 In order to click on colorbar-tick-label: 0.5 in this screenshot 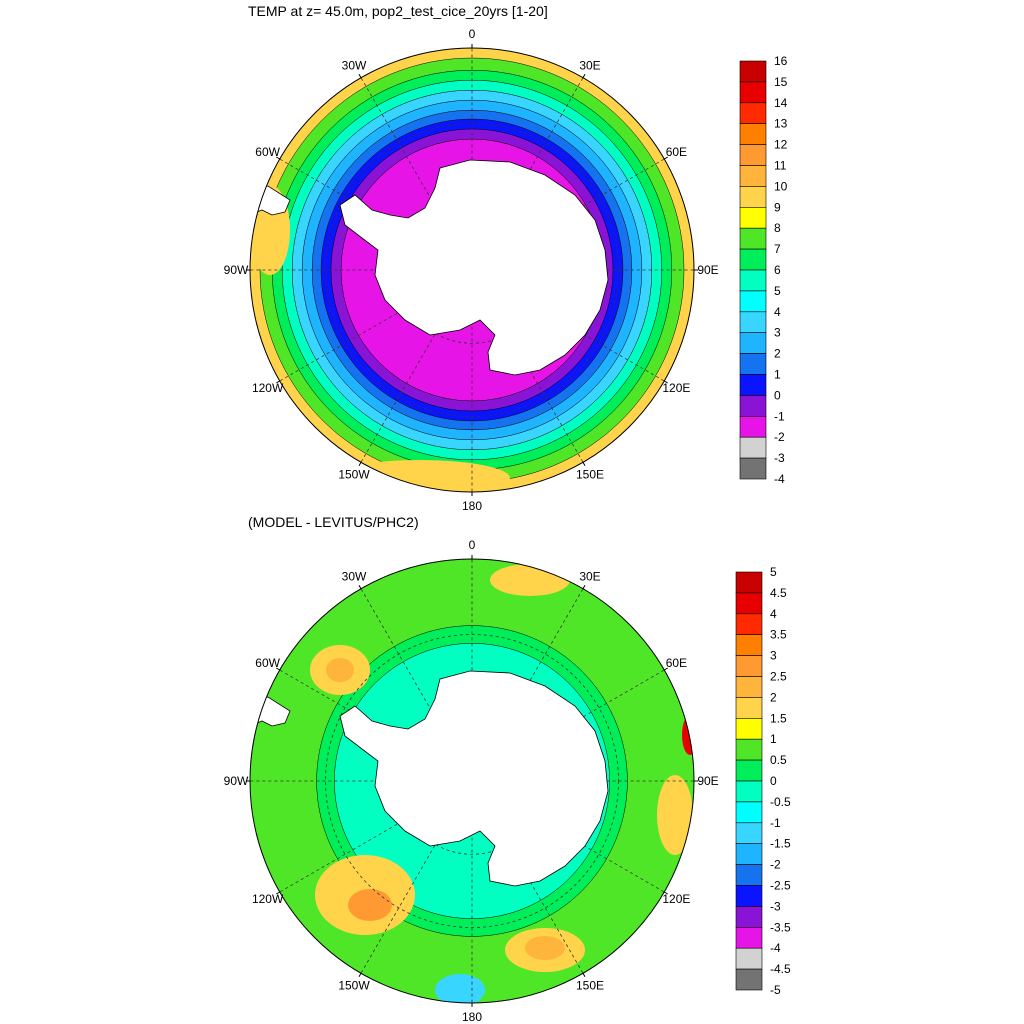, I will do `click(778, 760)`.